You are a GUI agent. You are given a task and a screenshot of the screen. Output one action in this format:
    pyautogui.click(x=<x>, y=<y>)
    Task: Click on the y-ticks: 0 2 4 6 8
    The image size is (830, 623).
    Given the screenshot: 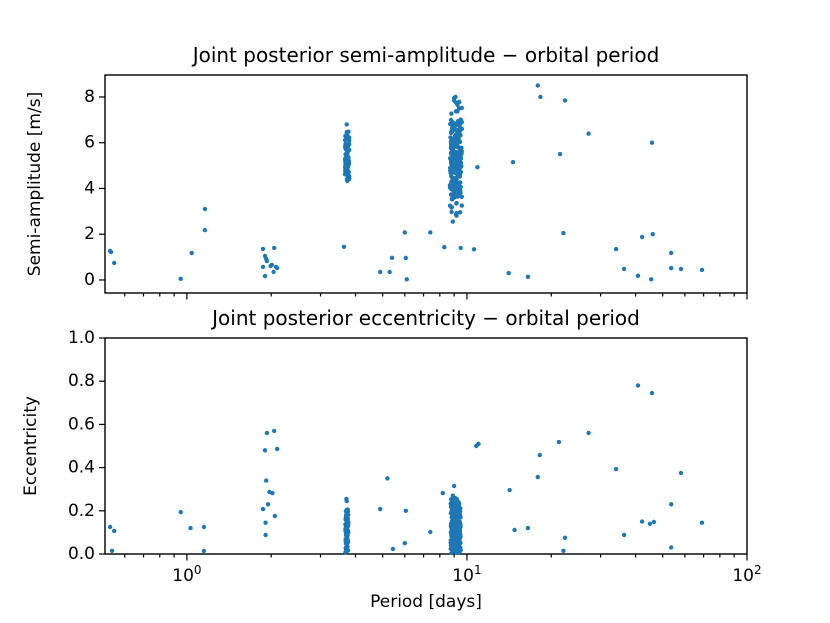 What is the action you would take?
    pyautogui.click(x=94, y=188)
    